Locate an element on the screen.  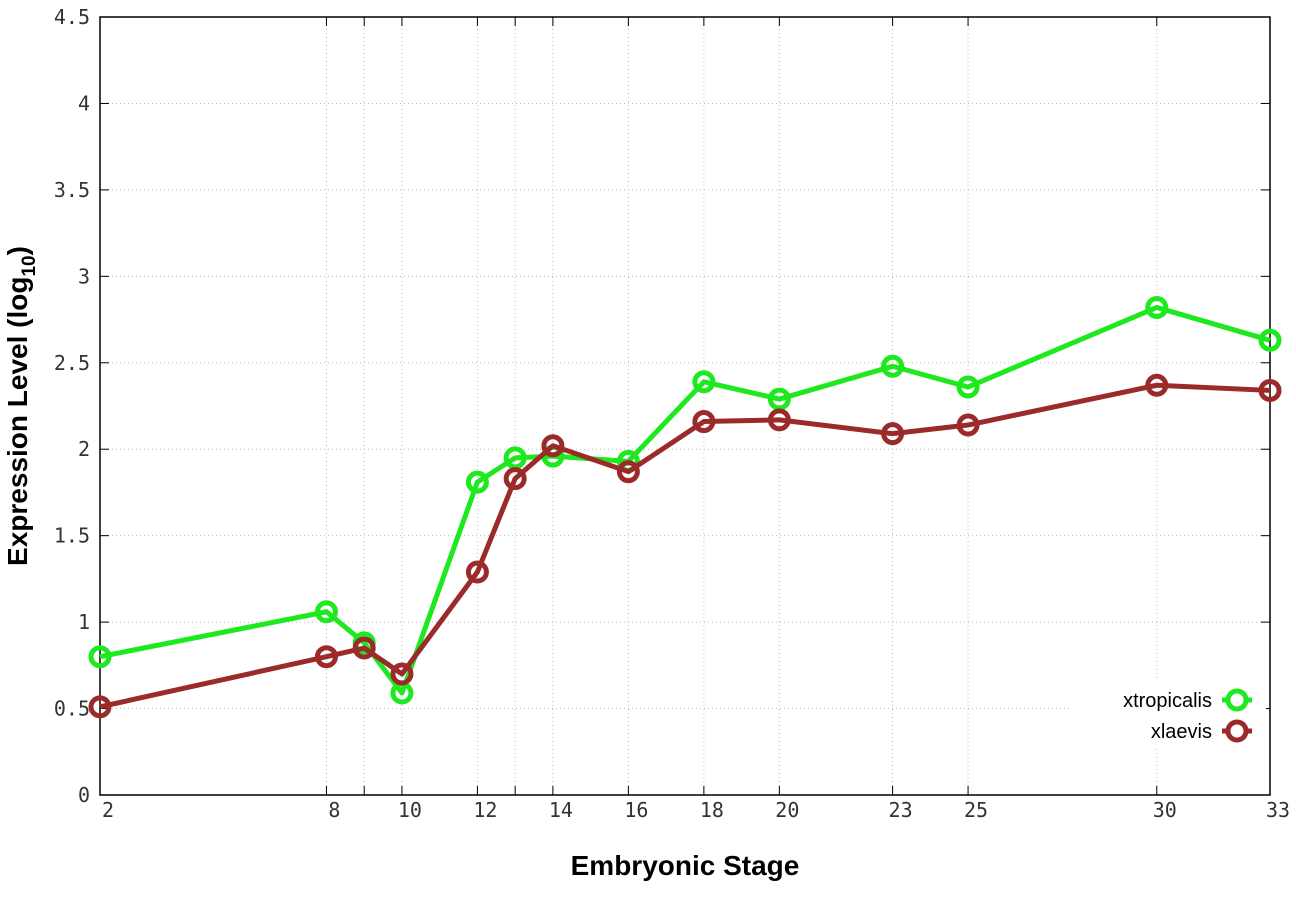
y-tick-label: 0 is located at coordinates (84, 795).